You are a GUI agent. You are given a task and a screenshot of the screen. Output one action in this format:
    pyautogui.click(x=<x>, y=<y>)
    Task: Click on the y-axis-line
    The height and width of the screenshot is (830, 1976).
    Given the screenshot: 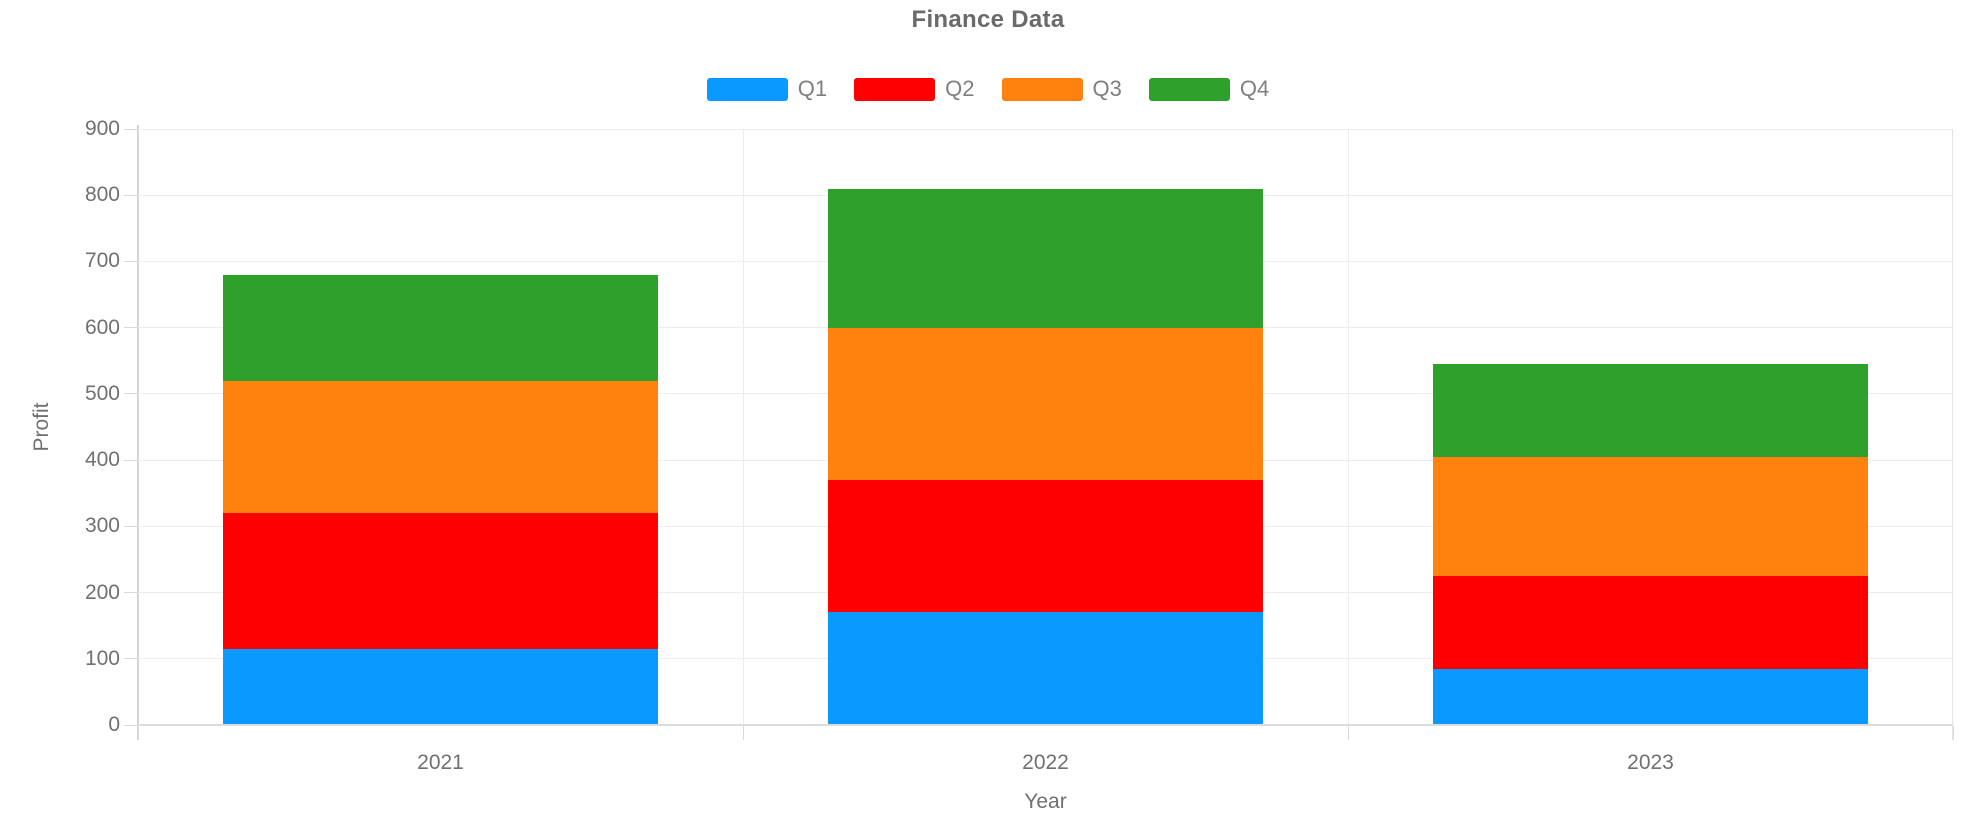 What is the action you would take?
    pyautogui.click(x=138, y=432)
    